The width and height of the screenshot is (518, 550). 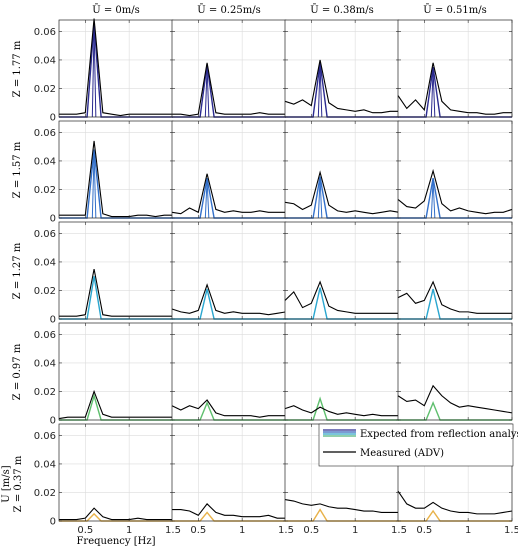 I want to click on legend-label-measured: Measured (ADV), so click(x=402, y=453).